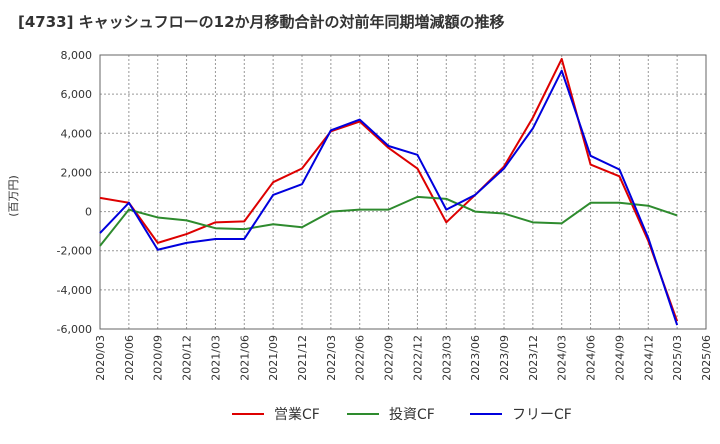  What do you see at coordinates (74, 251) in the screenshot?
I see `y-tick-label: -2,000` at bounding box center [74, 251].